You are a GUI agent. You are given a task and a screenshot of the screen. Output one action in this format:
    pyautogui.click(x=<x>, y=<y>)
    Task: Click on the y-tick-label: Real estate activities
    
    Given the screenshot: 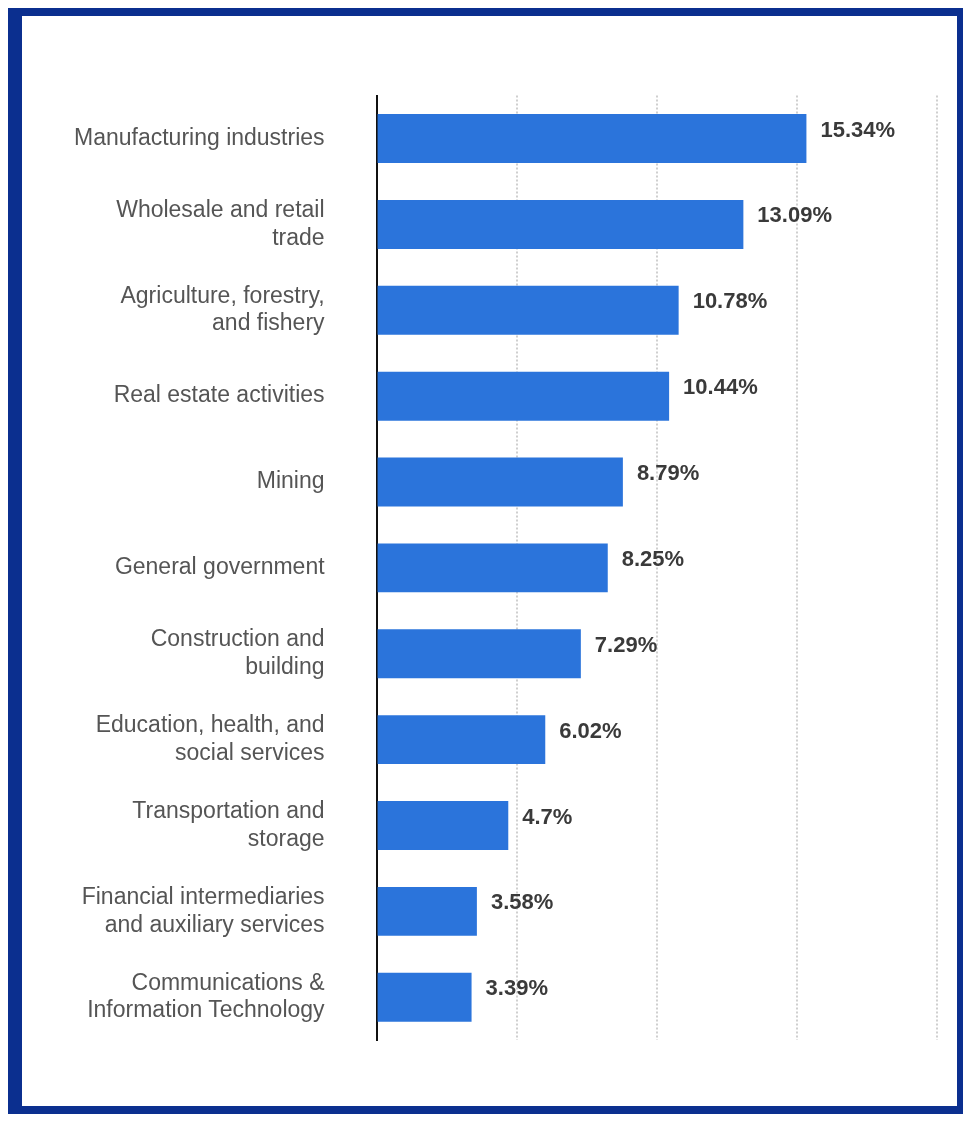 What is the action you would take?
    pyautogui.click(x=219, y=394)
    